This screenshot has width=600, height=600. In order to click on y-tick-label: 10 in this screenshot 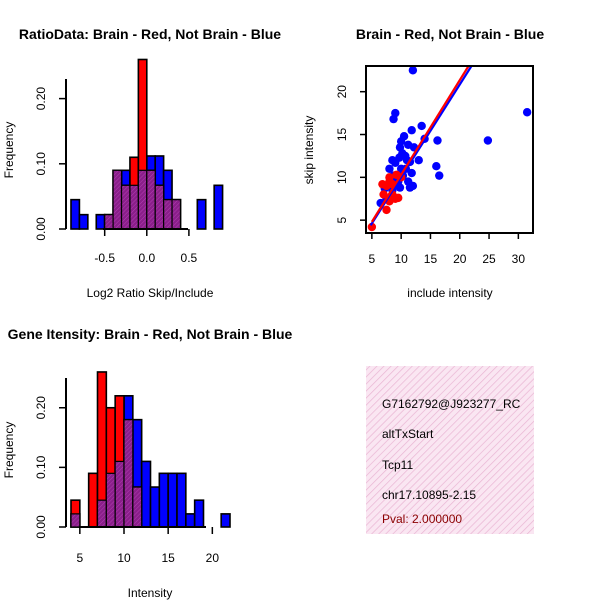, I will do `click(342, 177)`.